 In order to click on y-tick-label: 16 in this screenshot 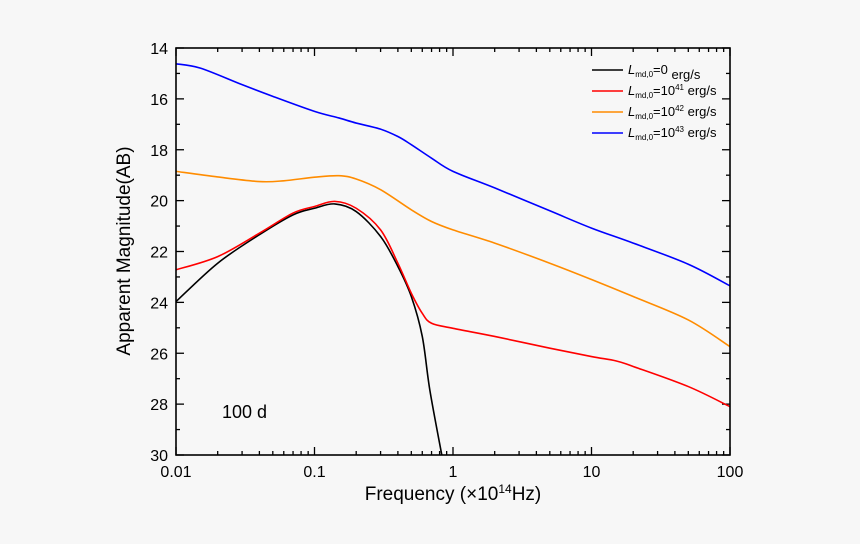, I will do `click(159, 100)`.